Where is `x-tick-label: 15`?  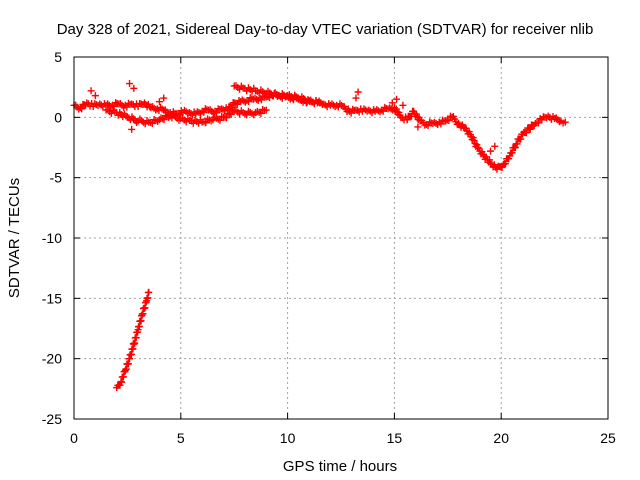 x-tick-label: 15 is located at coordinates (395, 438).